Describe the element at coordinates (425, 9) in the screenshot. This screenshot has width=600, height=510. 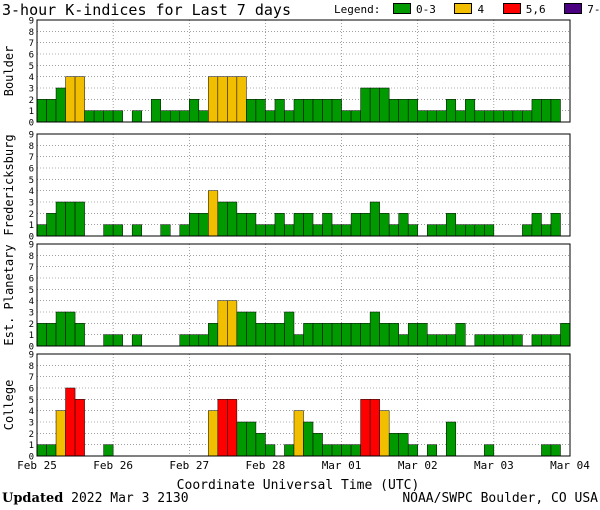
I see `legend-item-label: 0-3` at that location.